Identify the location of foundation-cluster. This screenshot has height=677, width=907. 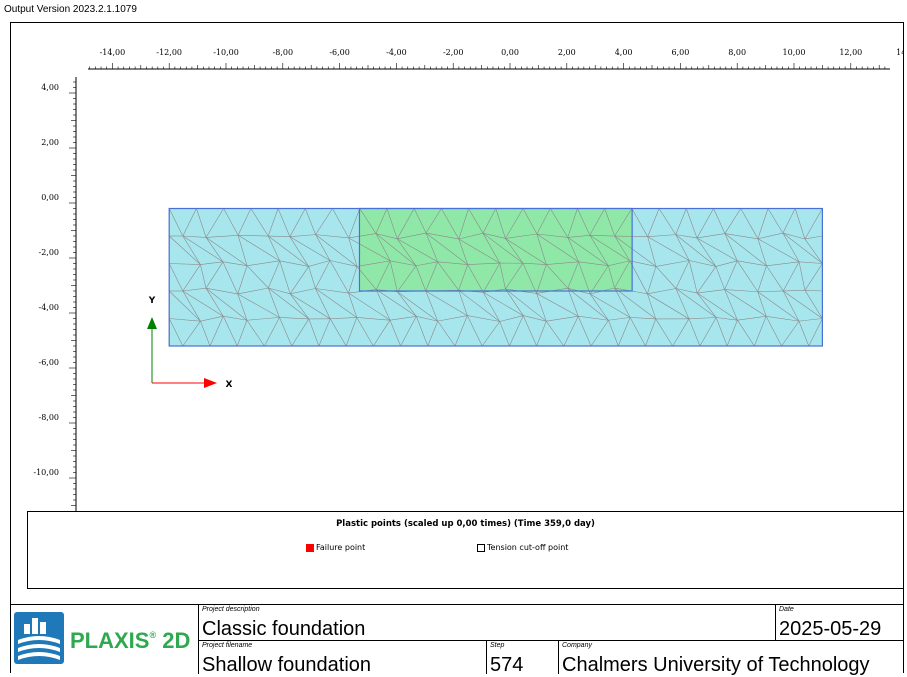
(495, 250).